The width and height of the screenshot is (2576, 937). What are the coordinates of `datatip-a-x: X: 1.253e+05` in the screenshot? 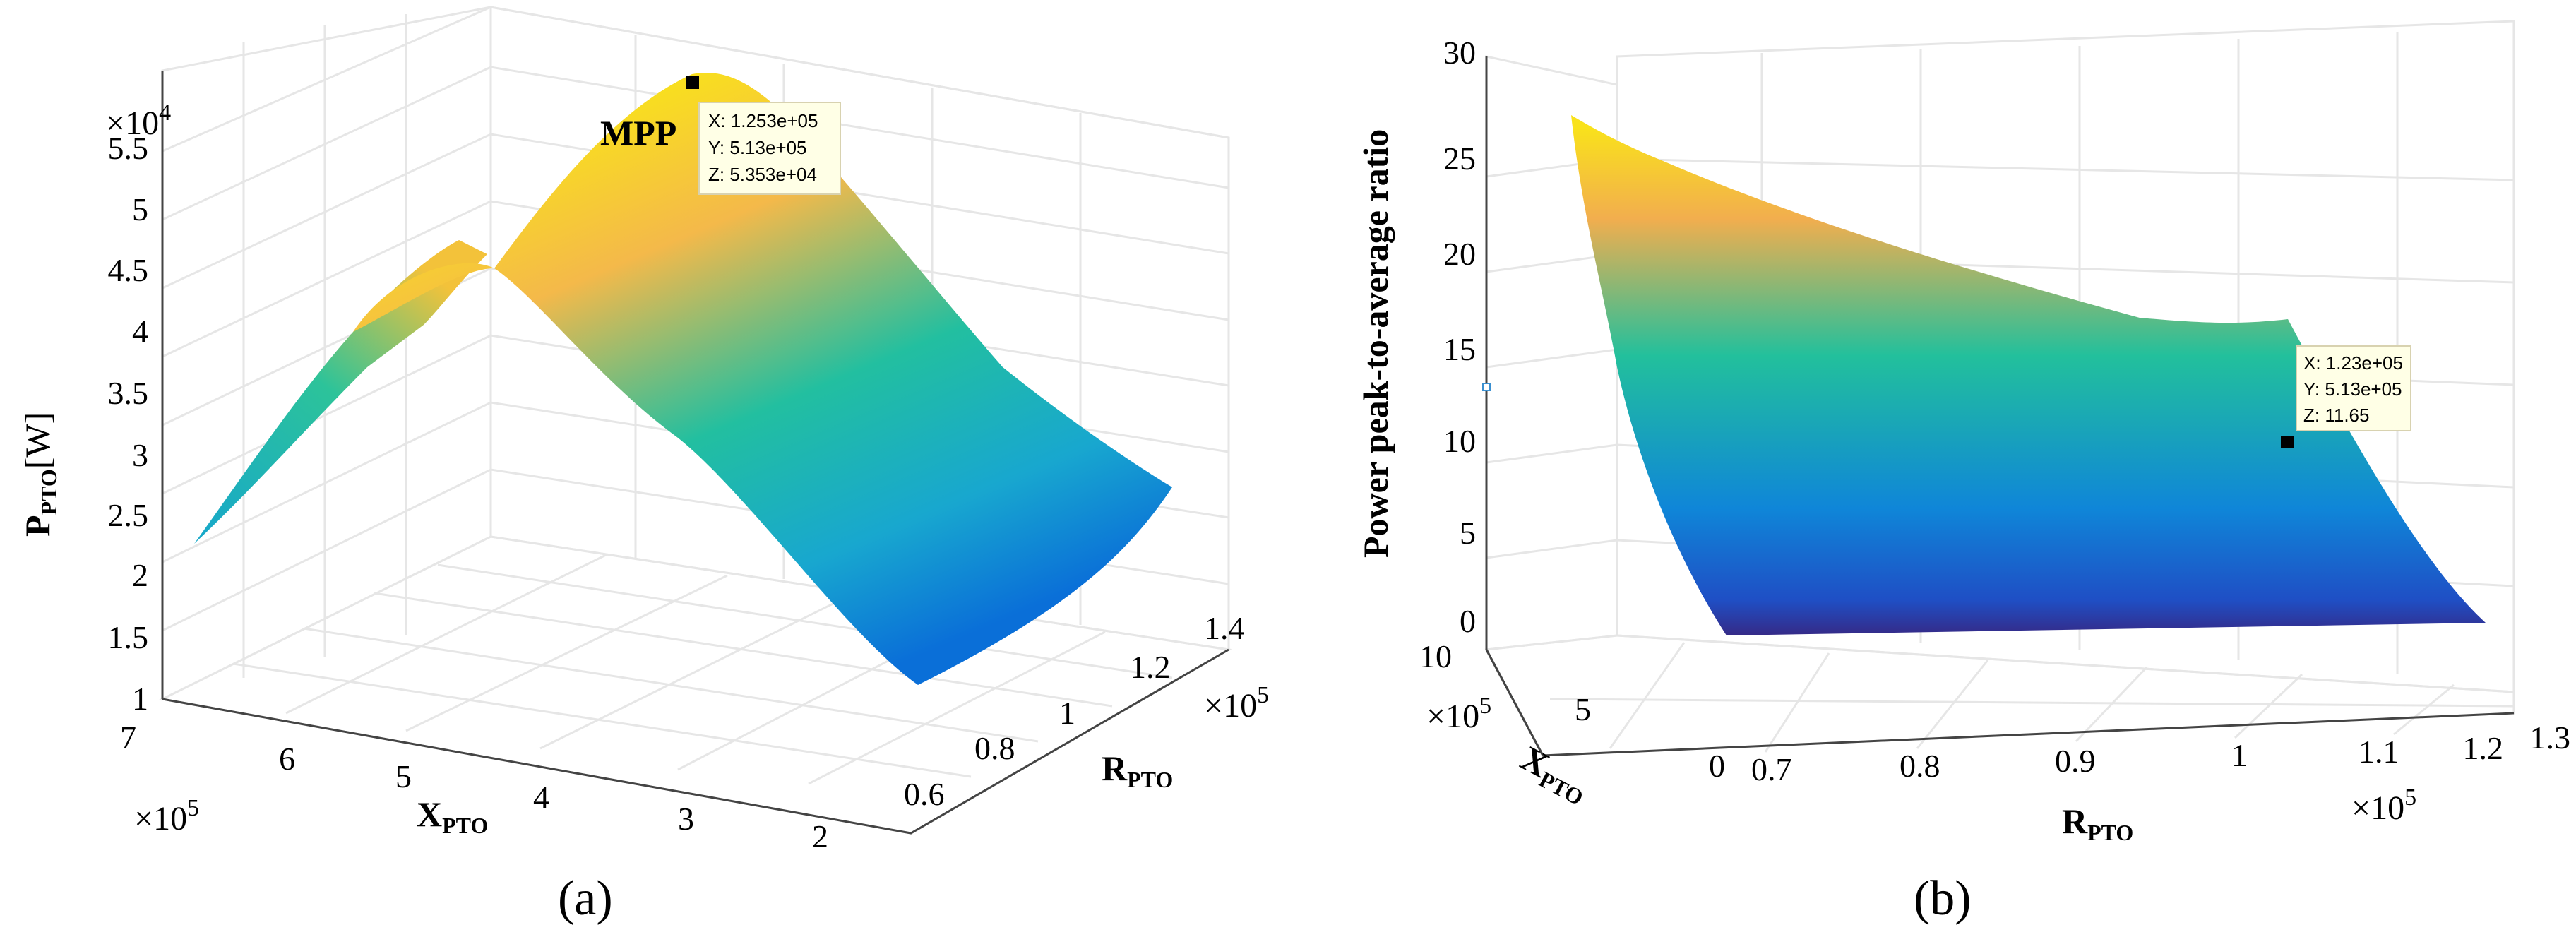 It's located at (763, 121).